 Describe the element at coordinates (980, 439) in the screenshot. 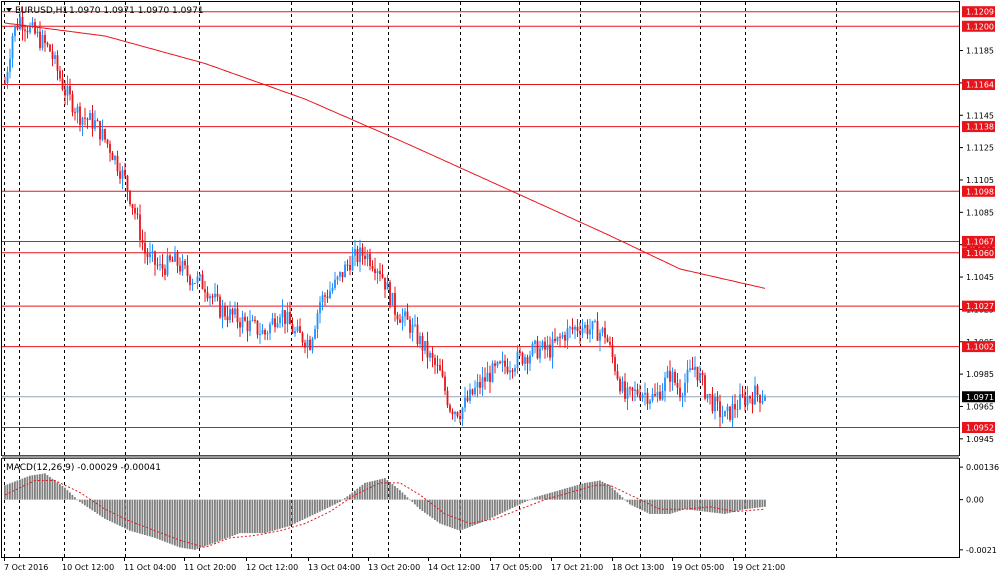

I see `price-tick-label: 1.0945` at that location.